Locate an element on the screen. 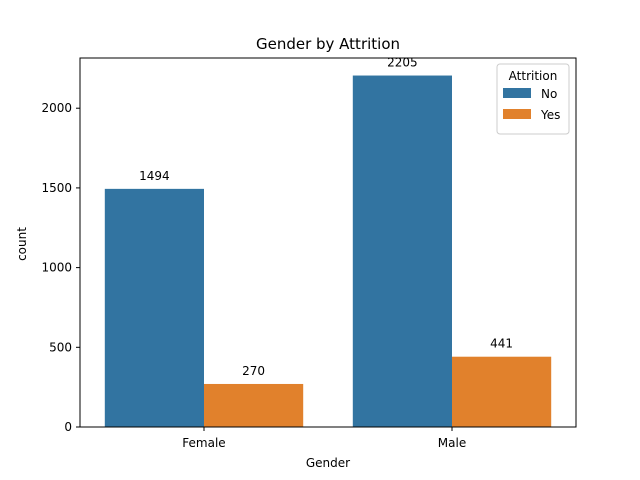 The height and width of the screenshot is (480, 640). x-tick-label-male: Male is located at coordinates (452, 443).